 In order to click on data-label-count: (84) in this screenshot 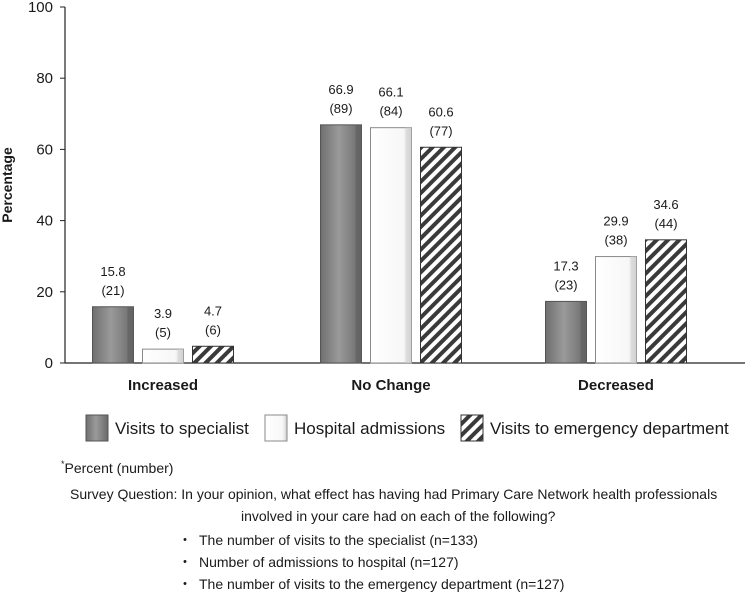, I will do `click(390, 111)`.